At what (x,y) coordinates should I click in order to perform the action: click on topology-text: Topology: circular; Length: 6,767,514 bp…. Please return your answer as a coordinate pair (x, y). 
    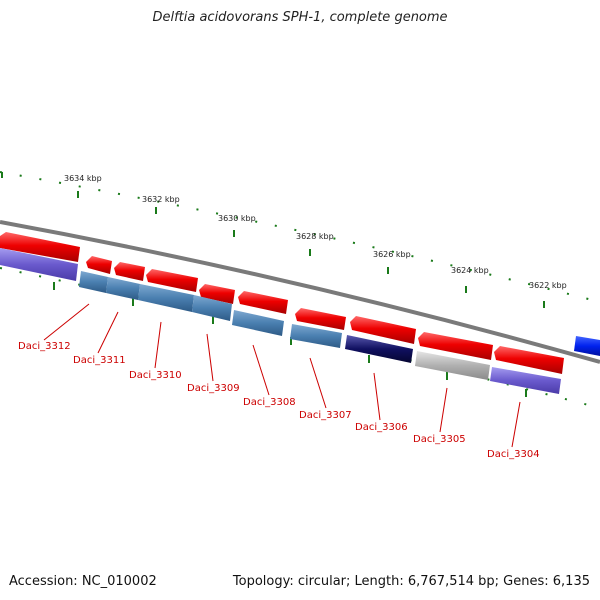
    Looking at the image, I should click on (411, 581).